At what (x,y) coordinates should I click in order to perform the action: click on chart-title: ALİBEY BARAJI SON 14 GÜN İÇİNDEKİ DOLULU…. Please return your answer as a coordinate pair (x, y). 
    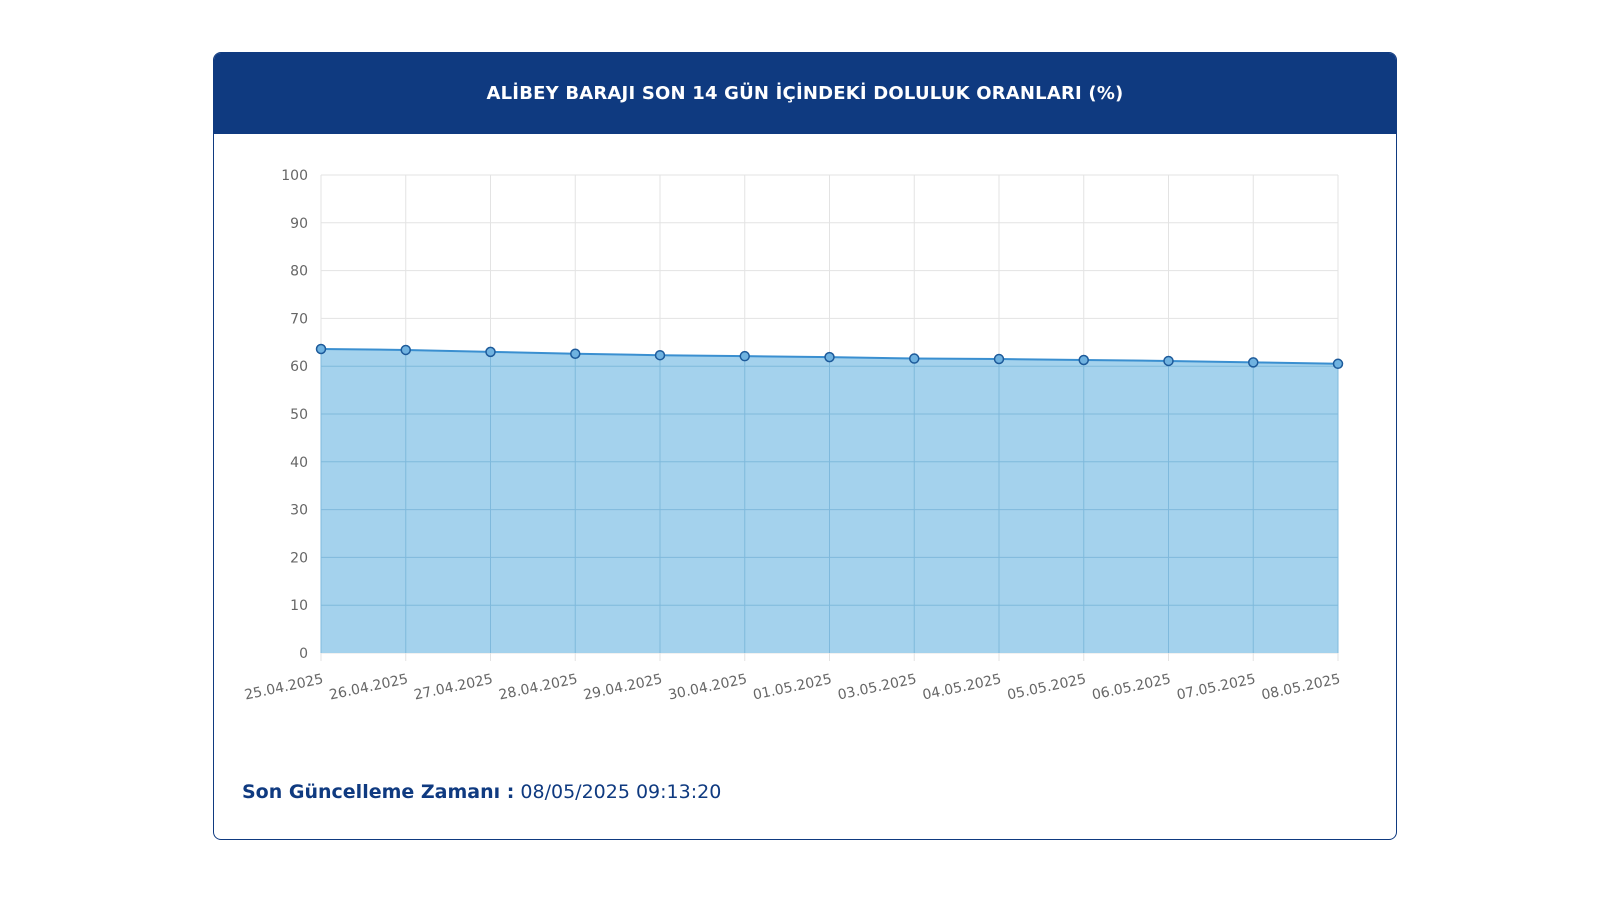
    Looking at the image, I should click on (805, 93).